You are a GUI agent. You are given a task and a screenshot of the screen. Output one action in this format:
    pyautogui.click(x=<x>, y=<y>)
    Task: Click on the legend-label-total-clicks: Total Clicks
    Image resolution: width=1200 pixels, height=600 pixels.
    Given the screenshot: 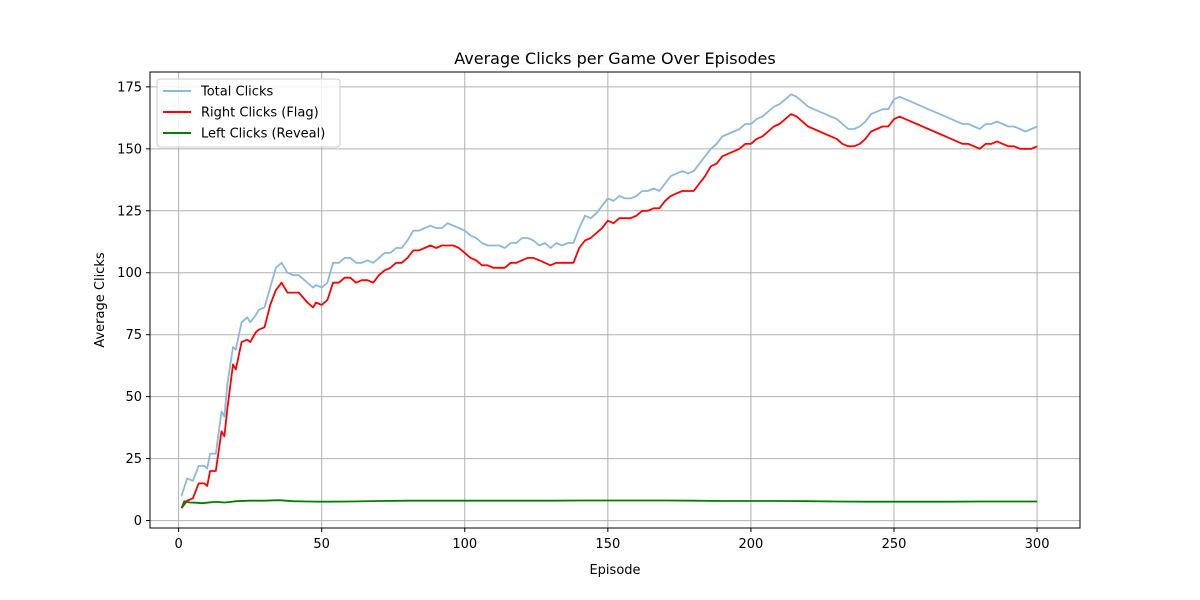 What is the action you would take?
    pyautogui.click(x=236, y=92)
    